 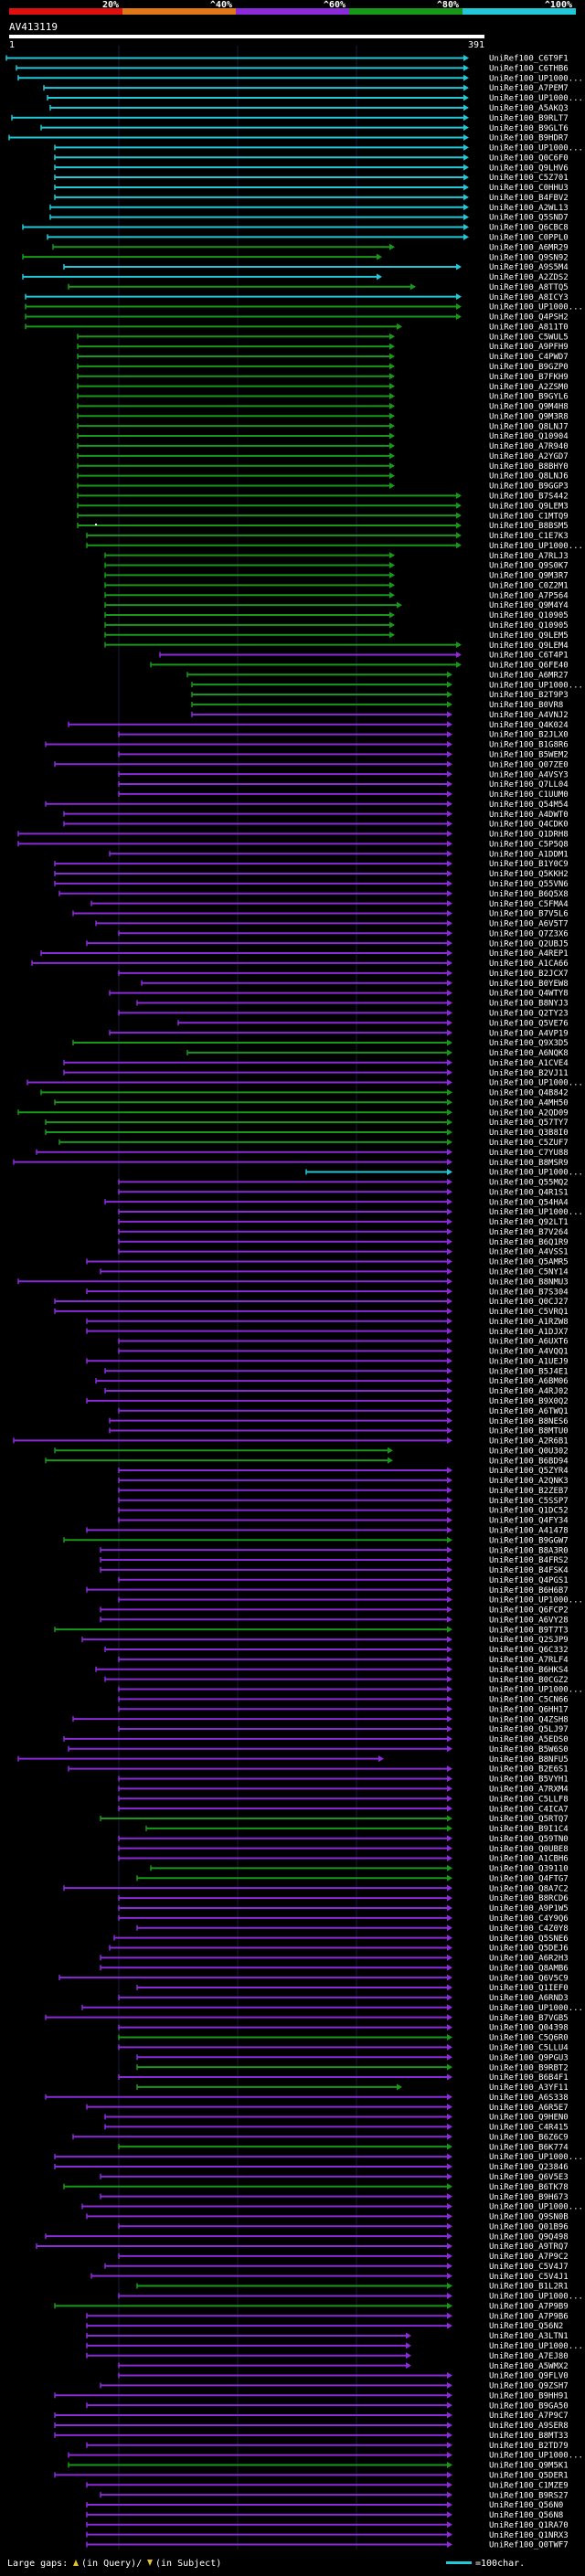 I want to click on hit-label: UniRef100_B8BHY0, so click(x=529, y=467).